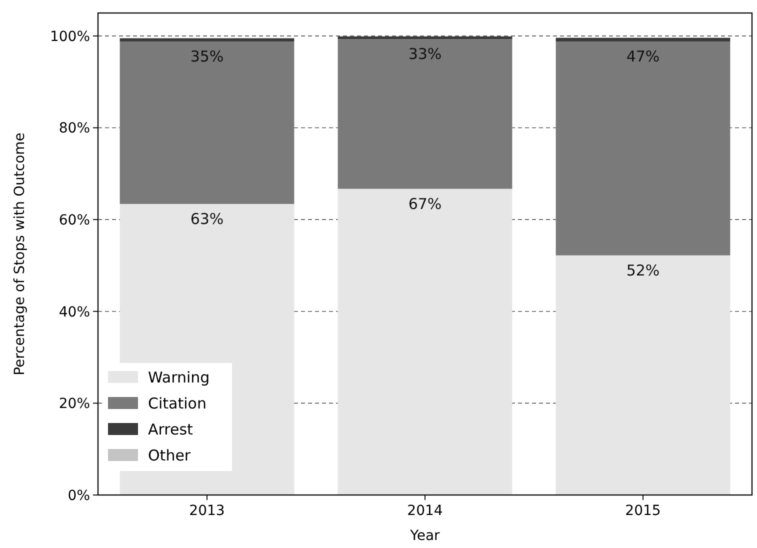 The height and width of the screenshot is (548, 757). I want to click on data-label: 47%, so click(643, 56).